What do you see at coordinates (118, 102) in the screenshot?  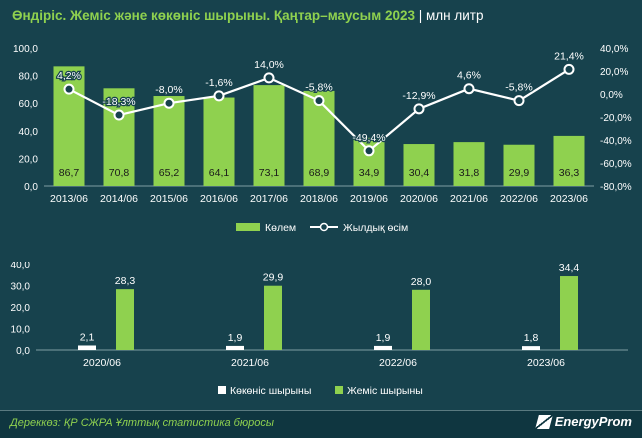 I see `growth-value-label: -18,3%` at bounding box center [118, 102].